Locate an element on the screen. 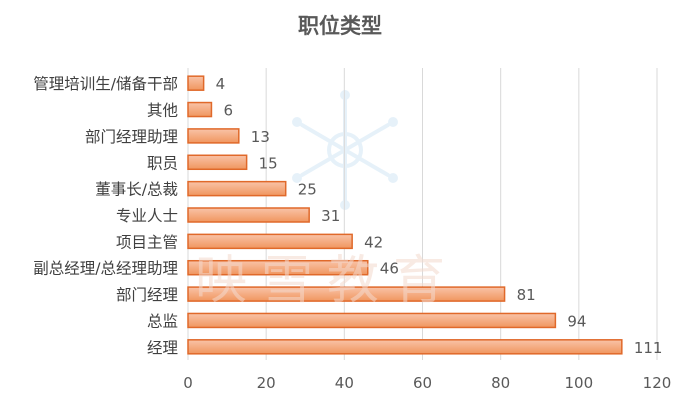 The image size is (680, 408). category-label: 专业人士 is located at coordinates (147, 216).